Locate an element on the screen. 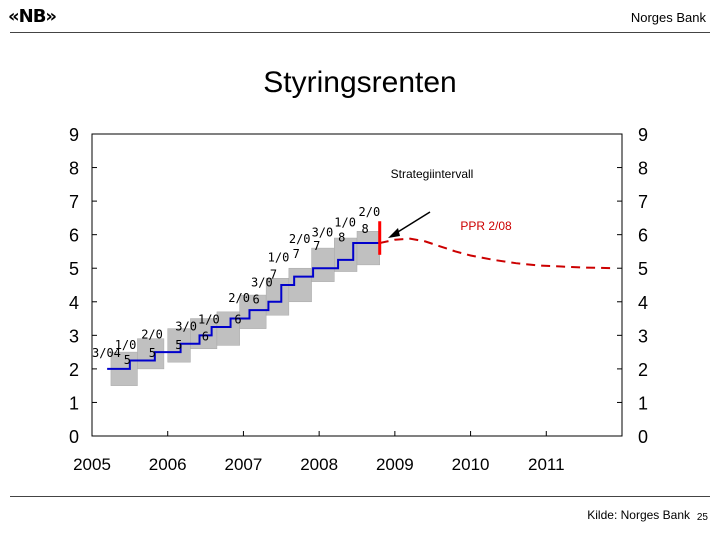 The image size is (720, 540). y-tick-label-right-8: 8 is located at coordinates (643, 169).